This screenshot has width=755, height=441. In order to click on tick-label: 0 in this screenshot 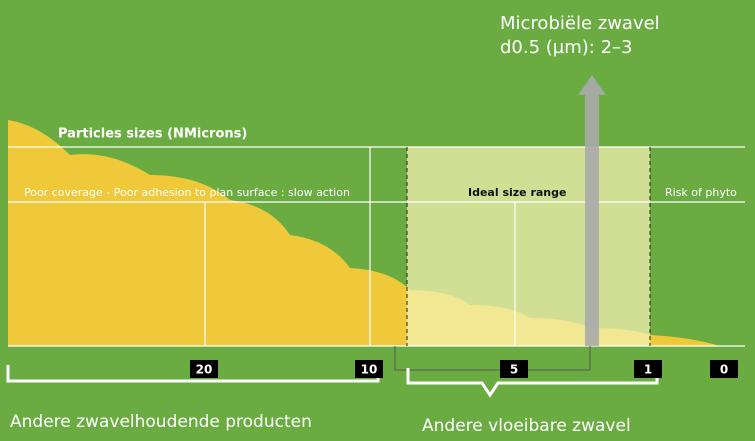, I will do `click(724, 370)`.